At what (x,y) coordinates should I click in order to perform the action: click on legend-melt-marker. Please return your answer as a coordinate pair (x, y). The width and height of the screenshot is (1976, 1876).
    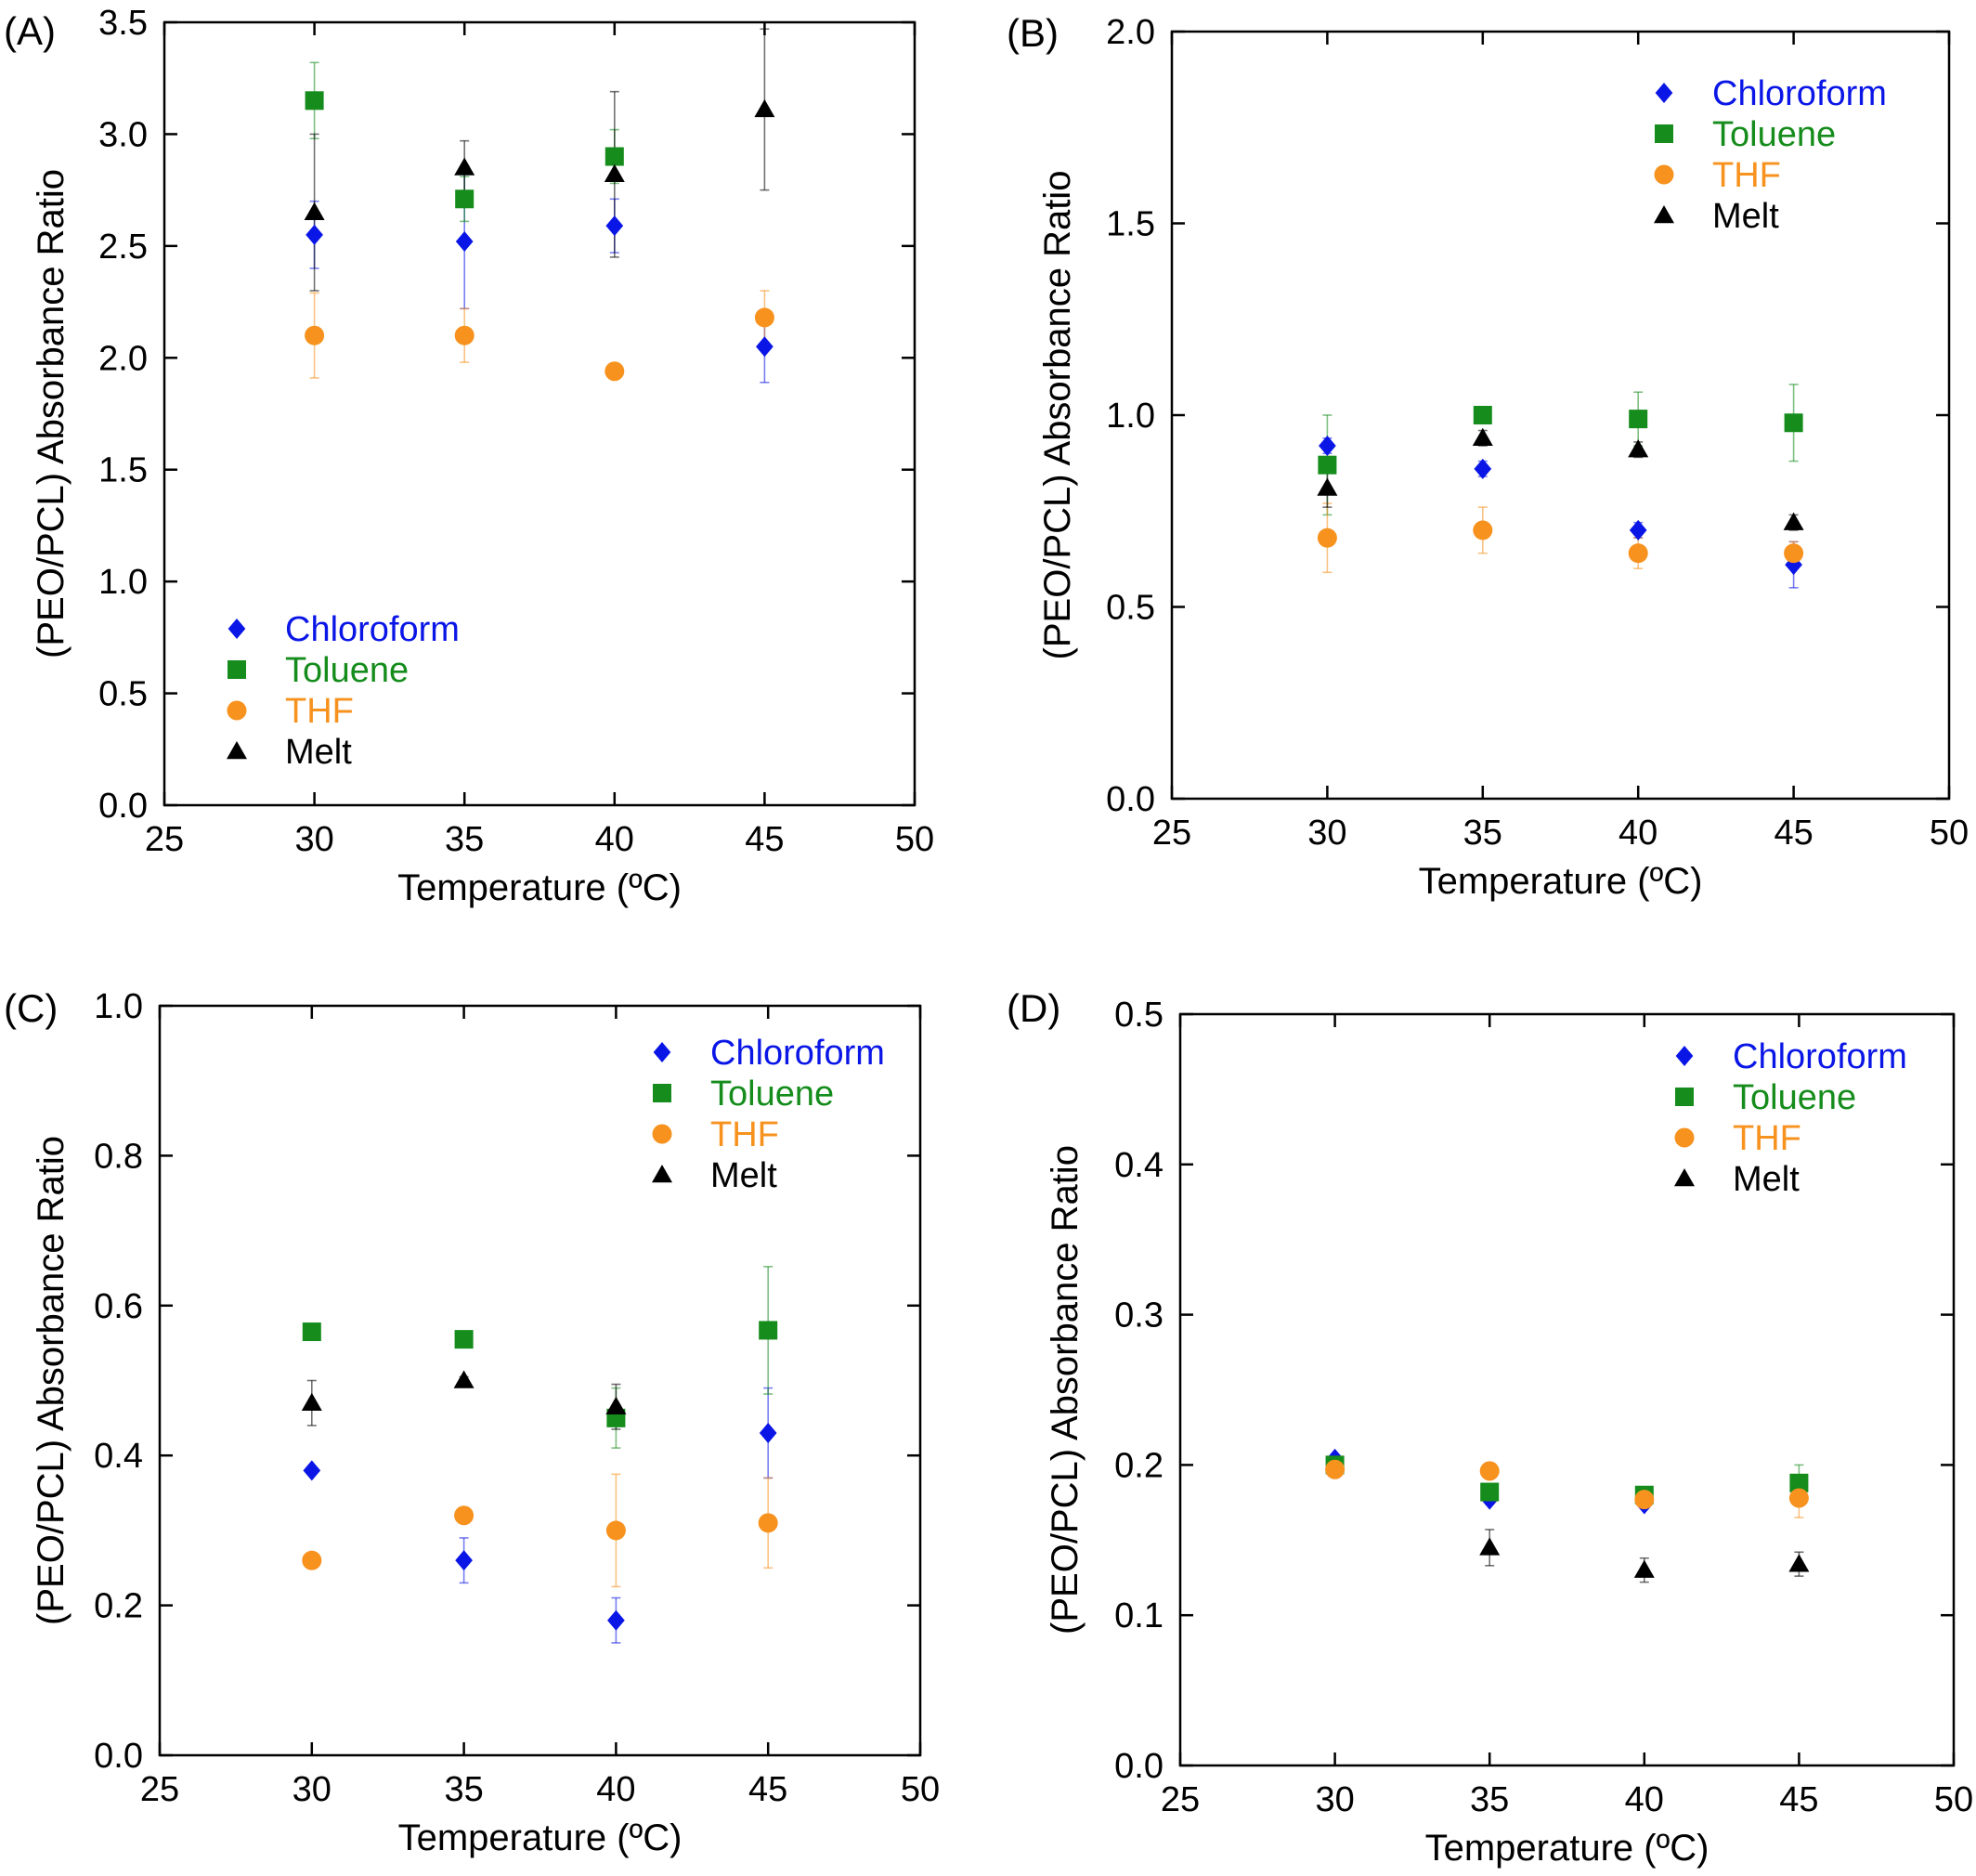
    Looking at the image, I should click on (1684, 1177).